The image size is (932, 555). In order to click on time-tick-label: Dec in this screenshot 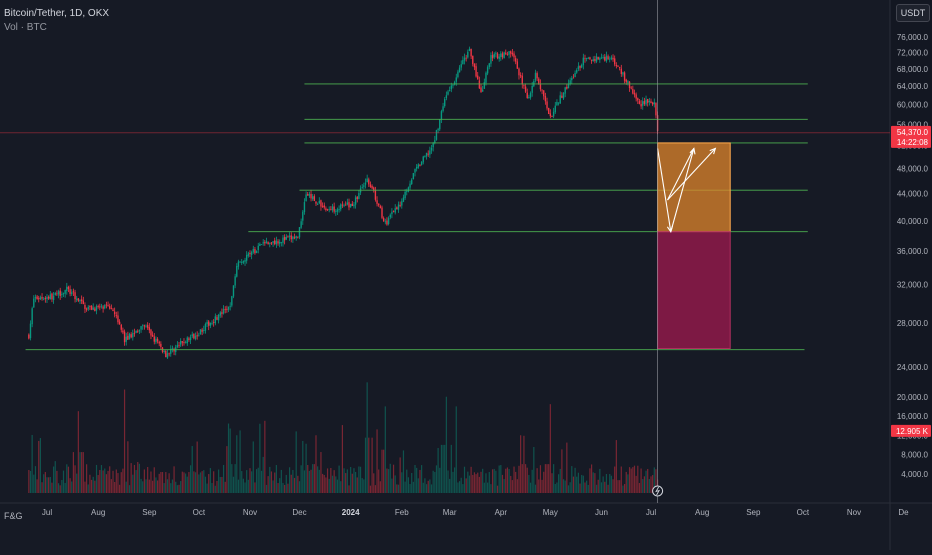, I will do `click(299, 512)`.